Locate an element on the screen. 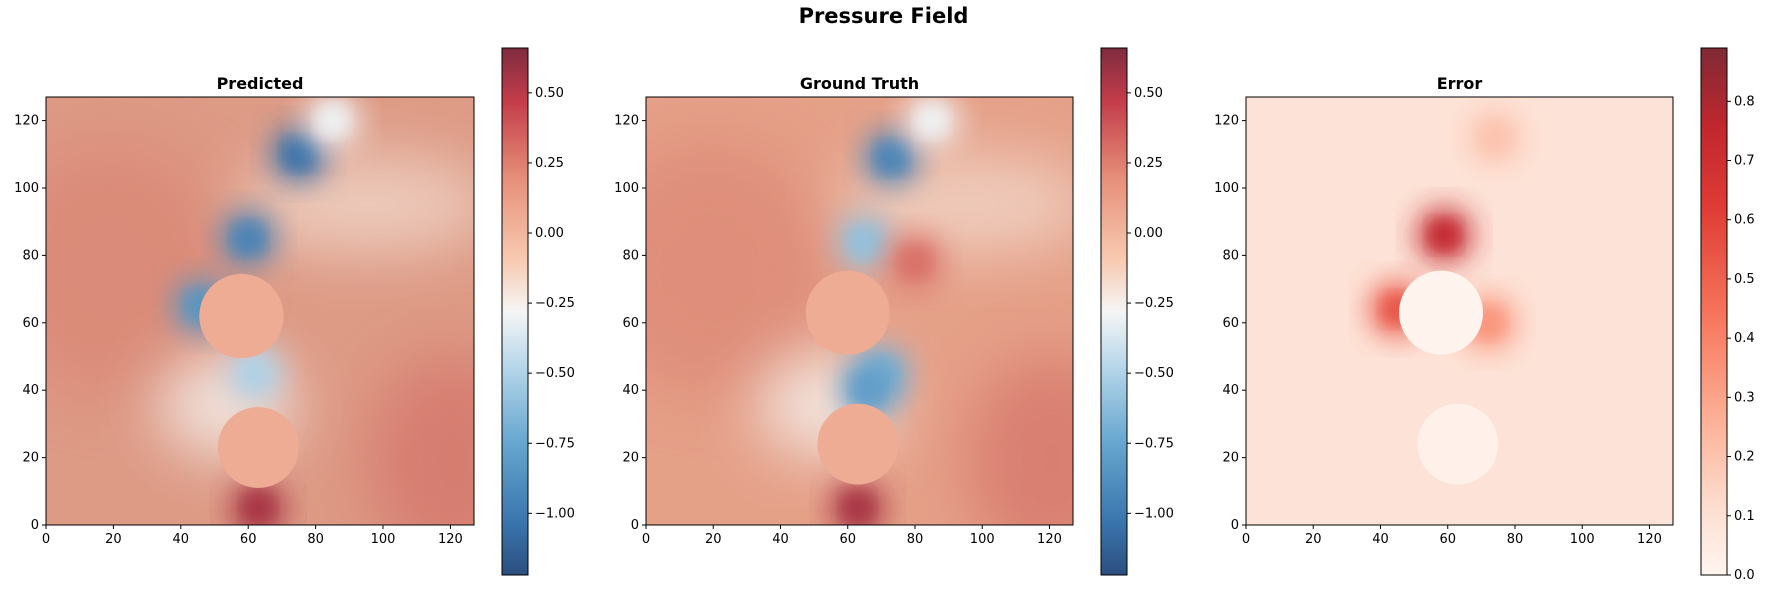 The width and height of the screenshot is (1767, 593). colorbar-tick-label: 0.1 is located at coordinates (1744, 516).